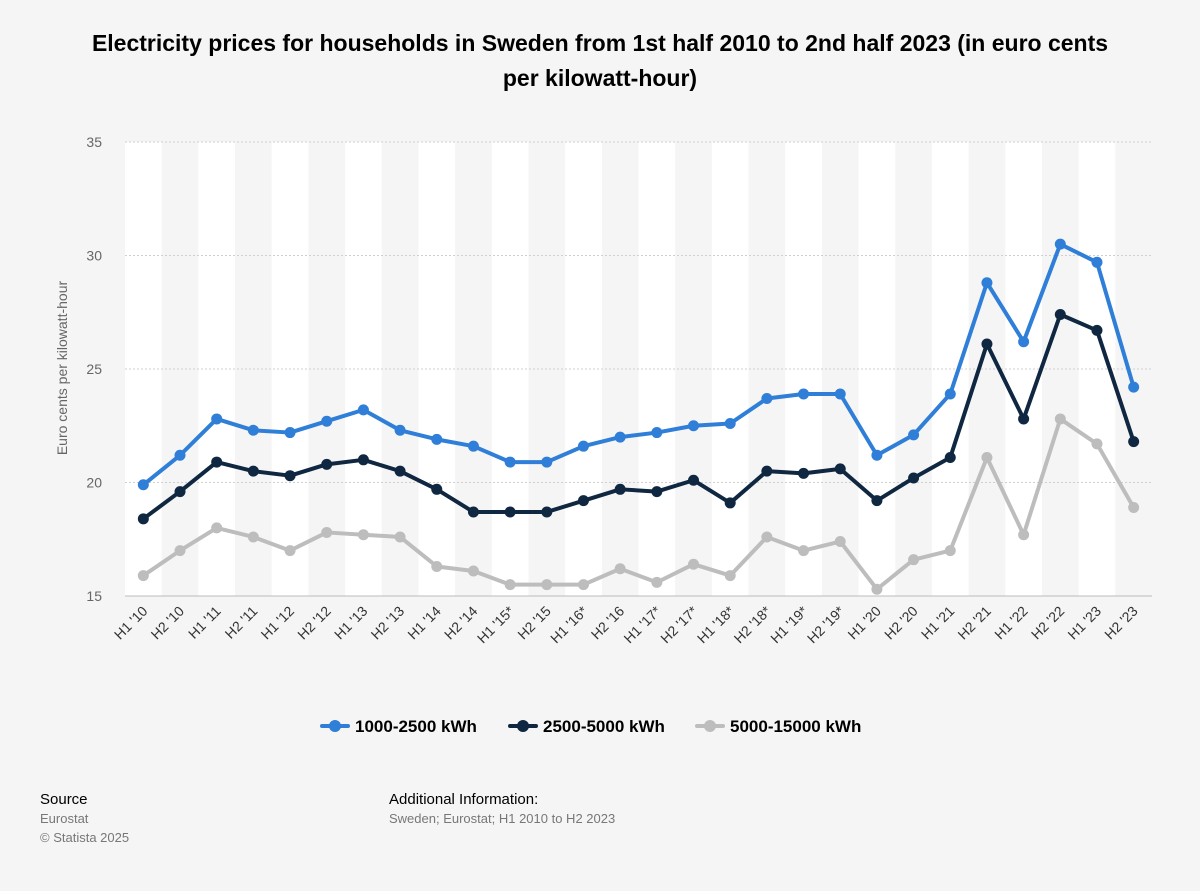 The image size is (1200, 891). I want to click on legend-item: 5000-15000 kWh, so click(778, 726).